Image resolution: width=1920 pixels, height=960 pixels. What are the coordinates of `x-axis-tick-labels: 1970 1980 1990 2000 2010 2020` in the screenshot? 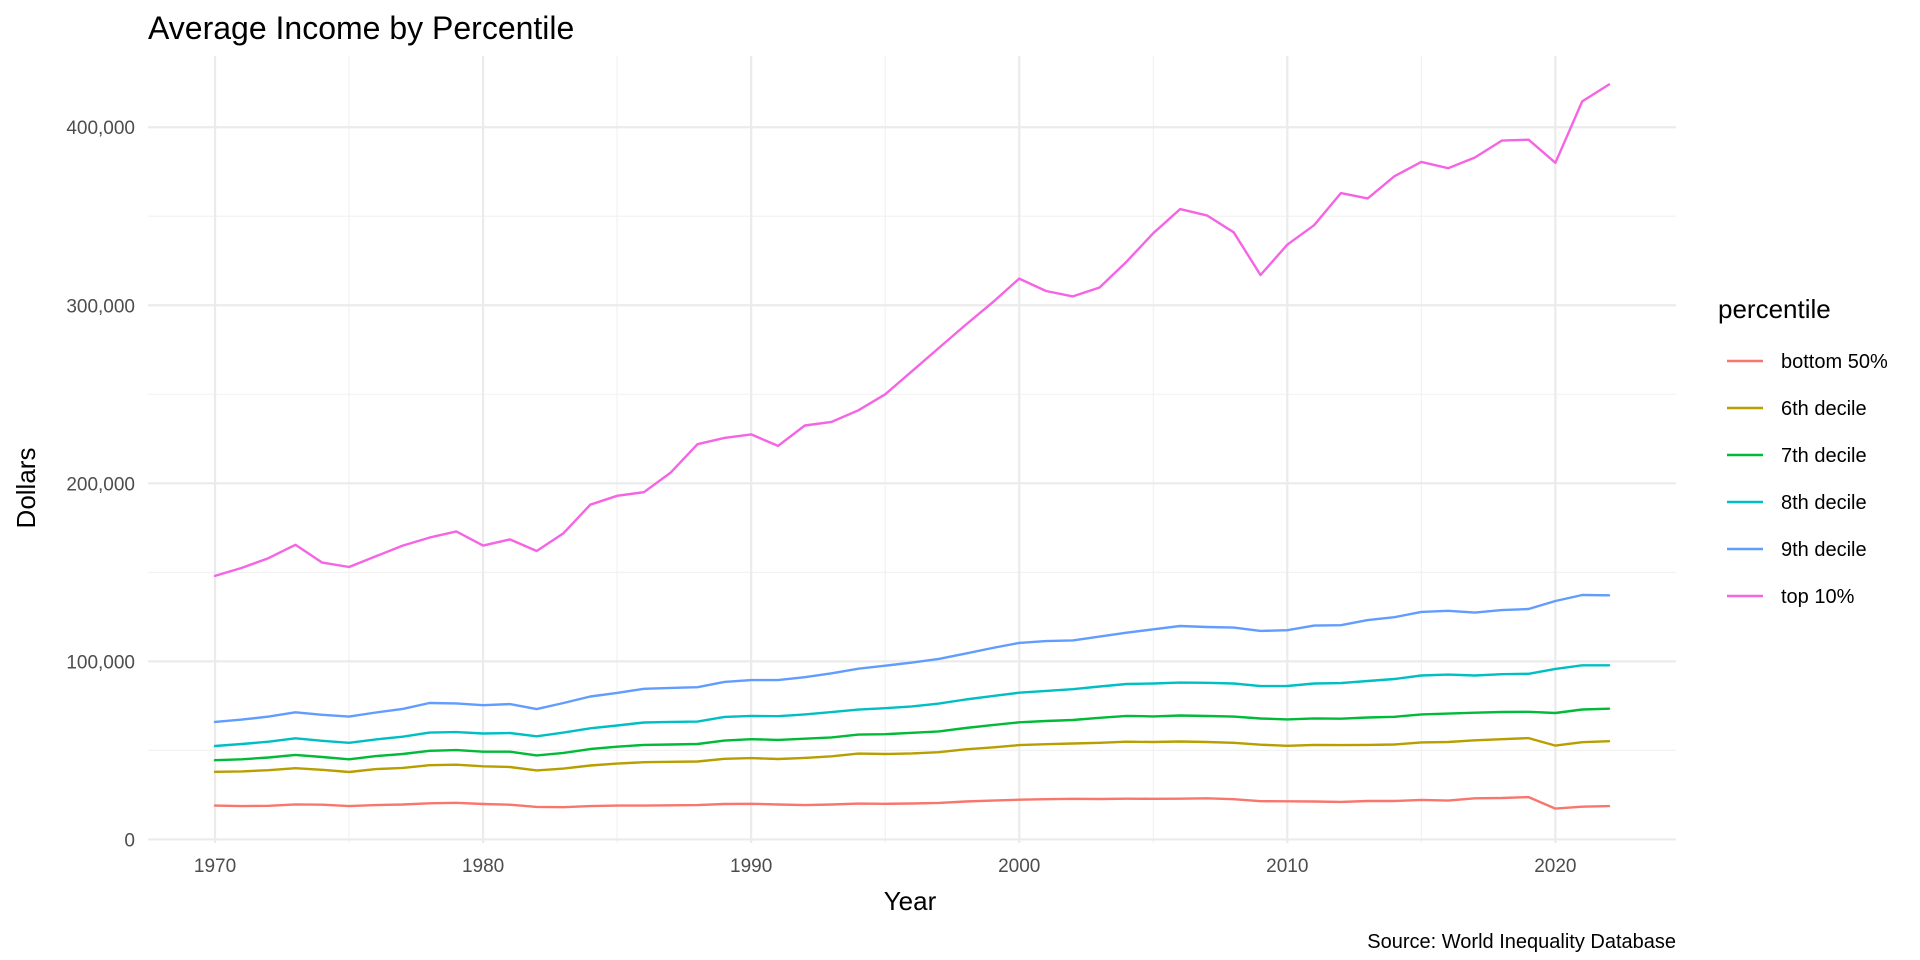 It's located at (885, 866).